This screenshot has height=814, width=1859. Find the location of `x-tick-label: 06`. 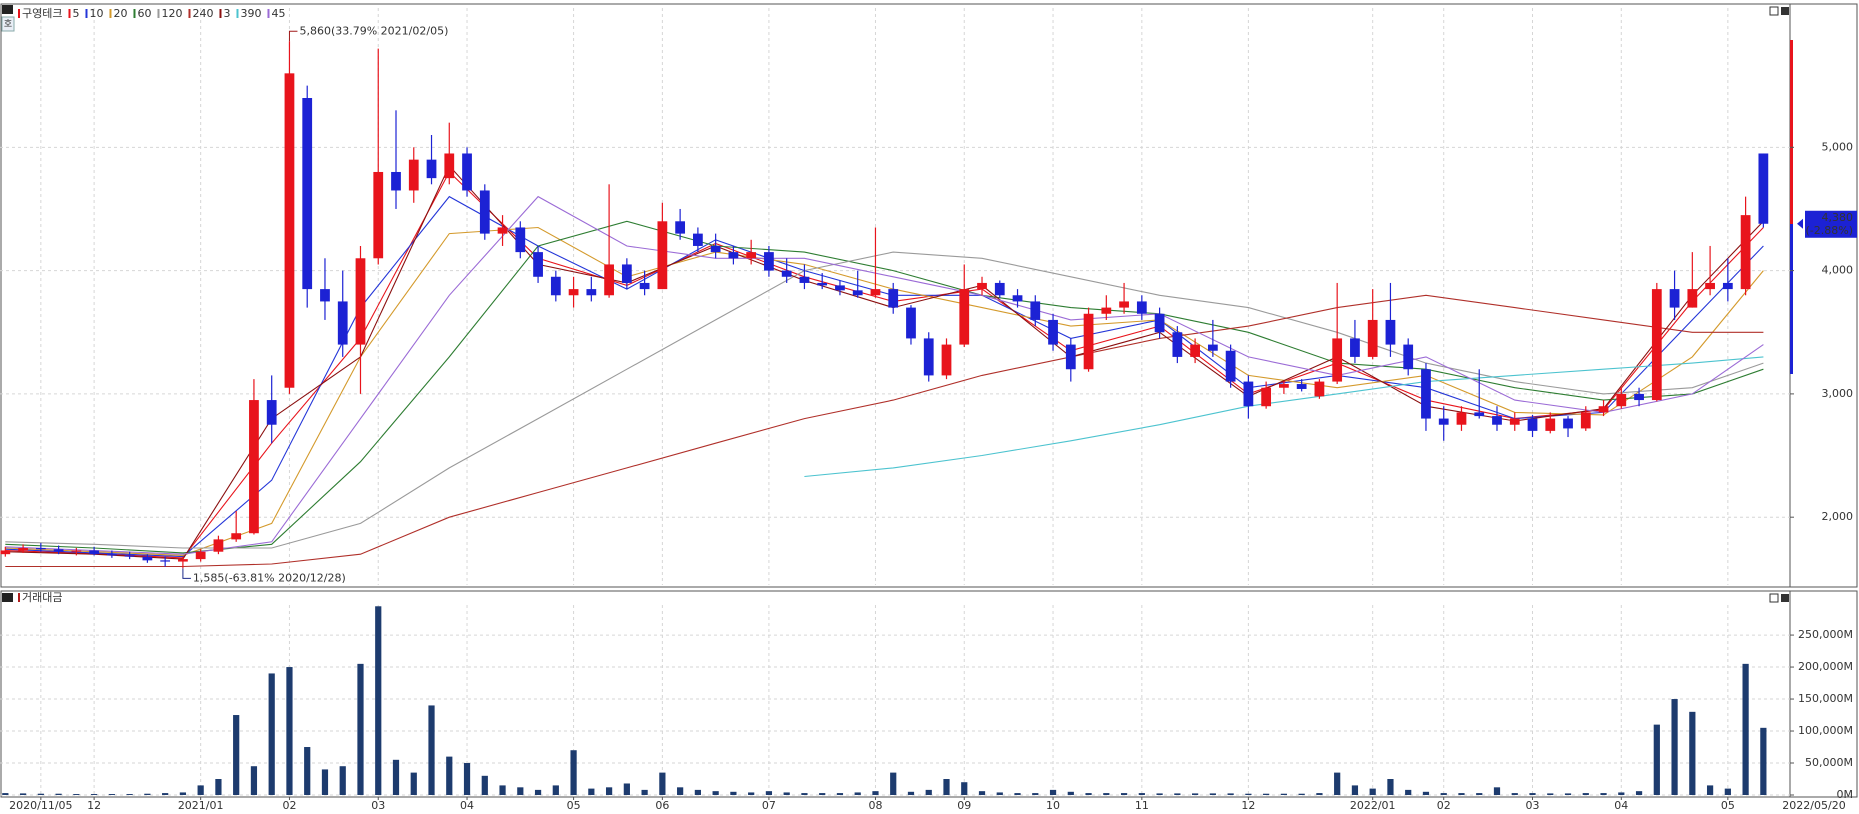

x-tick-label: 06 is located at coordinates (662, 805).